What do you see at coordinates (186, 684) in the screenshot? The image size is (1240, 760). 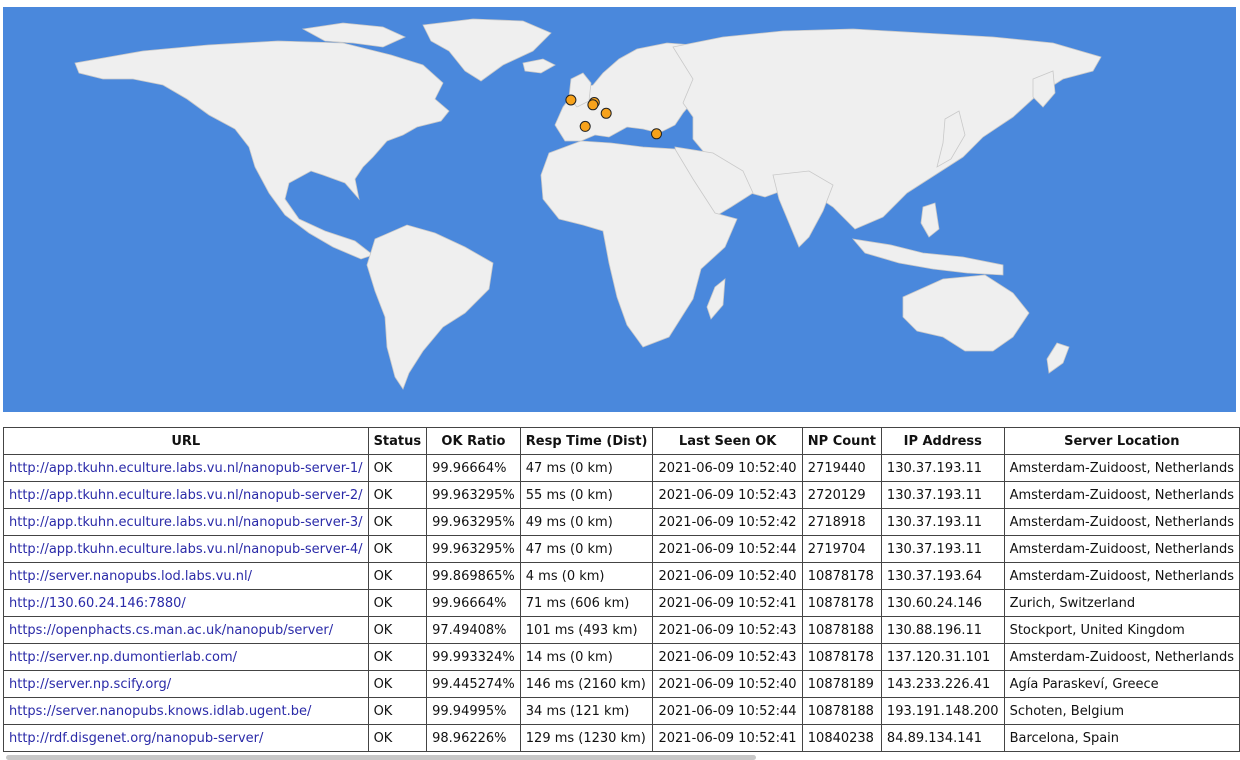 I see `cell-url: http://server.np.scify.org/` at bounding box center [186, 684].